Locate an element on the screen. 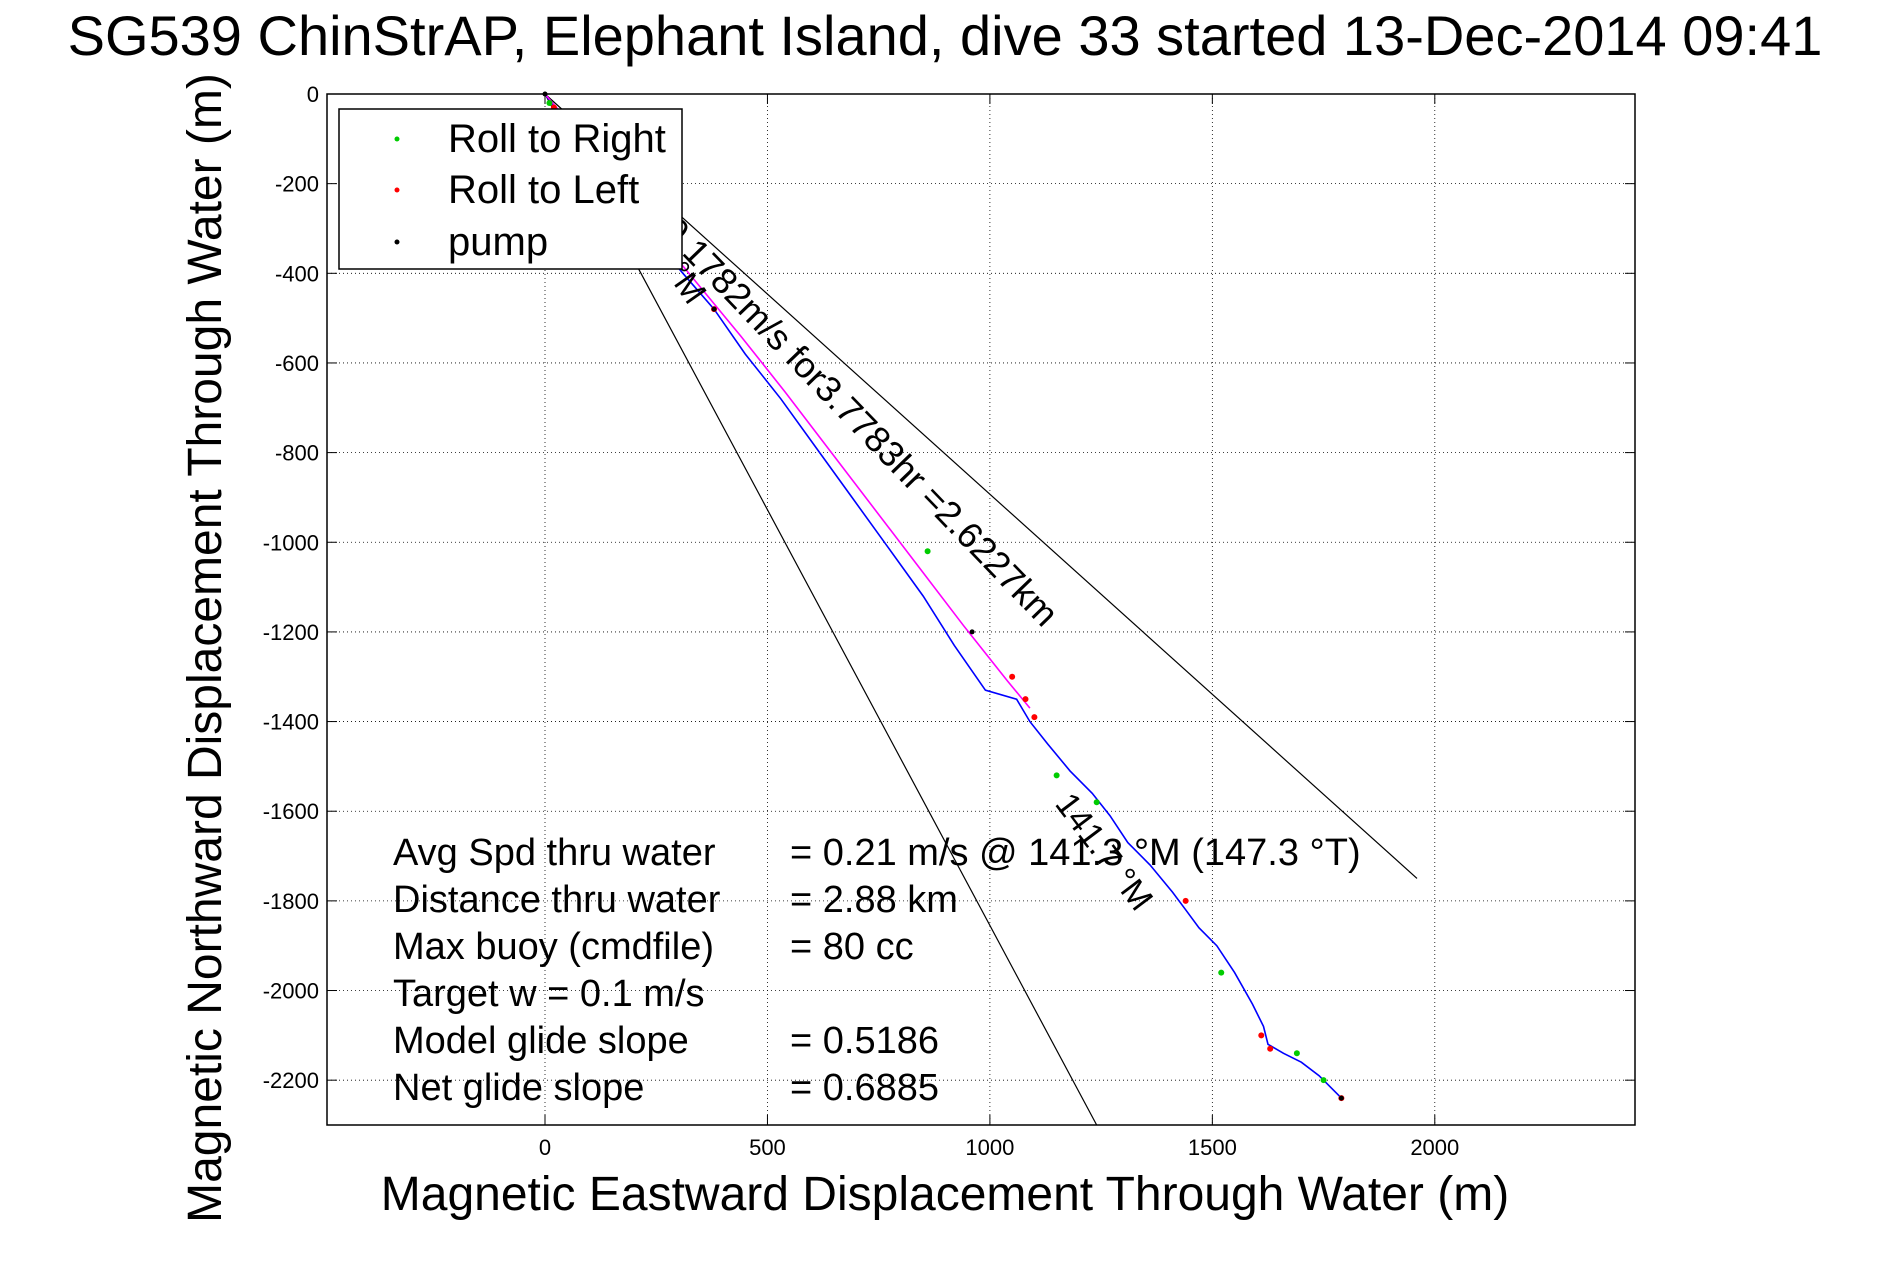 Image resolution: width=1891 pixels, height=1262 pixels. stat-label: Target w = 0.1 m/s is located at coordinates (549, 994).